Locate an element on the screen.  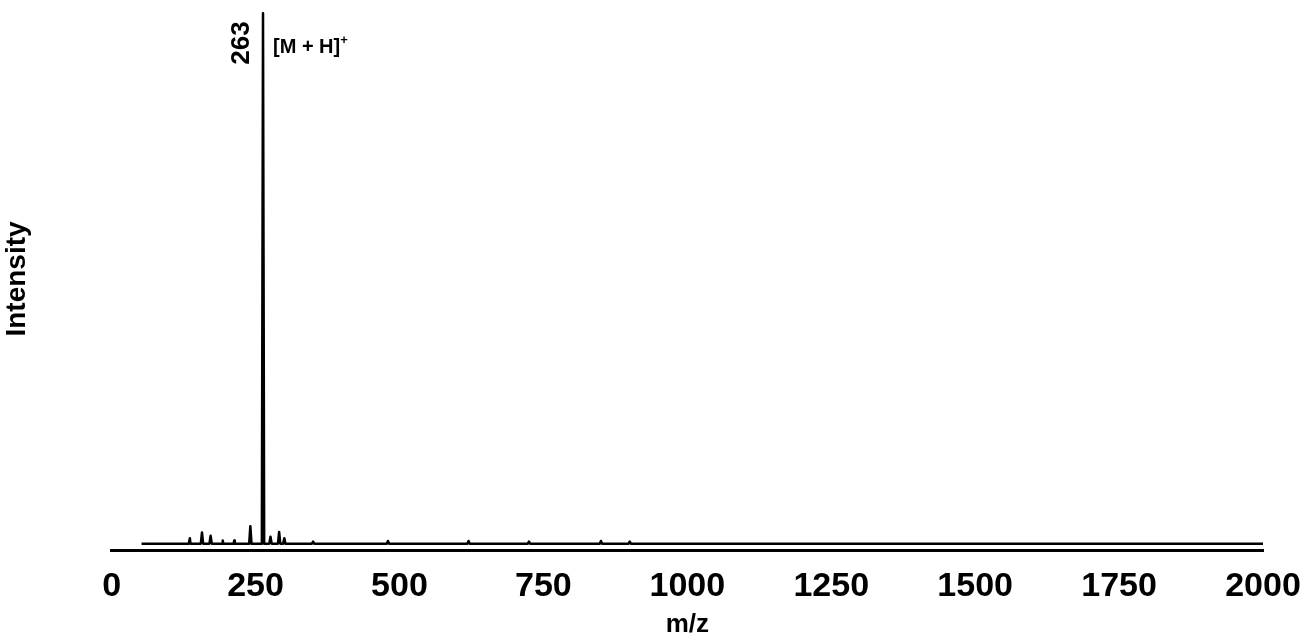
x-tick-label: 750 is located at coordinates (543, 583).